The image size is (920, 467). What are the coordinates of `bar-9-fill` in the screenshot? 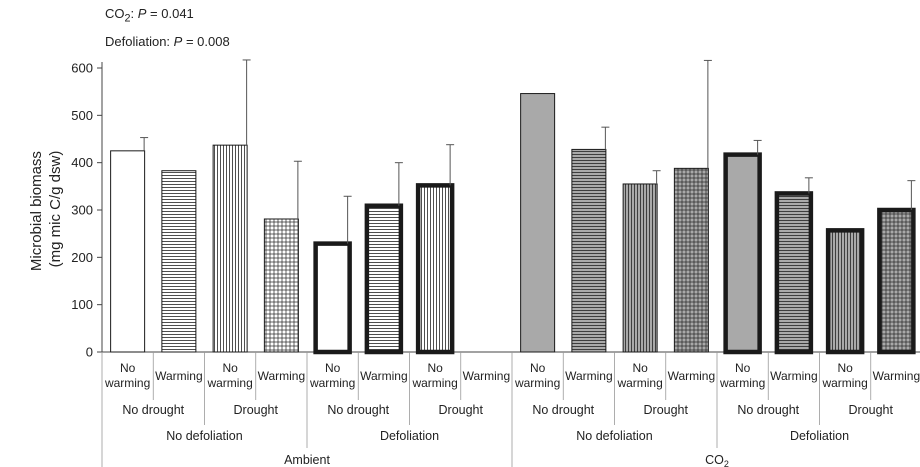 It's located at (537, 222).